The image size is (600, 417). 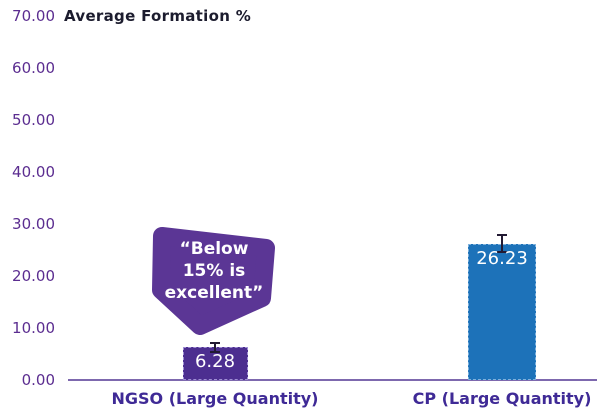 I want to click on y-tick-label: 20.00, so click(x=33, y=276).